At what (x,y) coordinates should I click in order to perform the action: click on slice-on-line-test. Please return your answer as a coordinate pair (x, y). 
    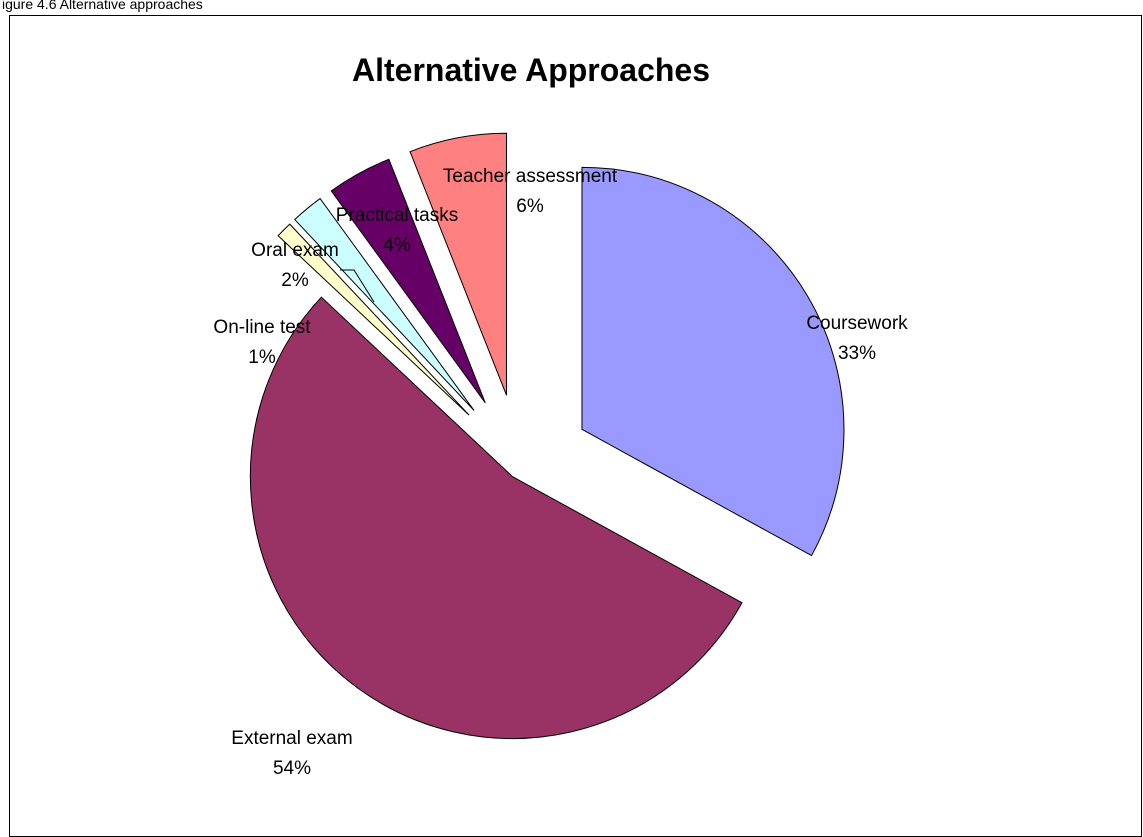
    Looking at the image, I should click on (373, 319).